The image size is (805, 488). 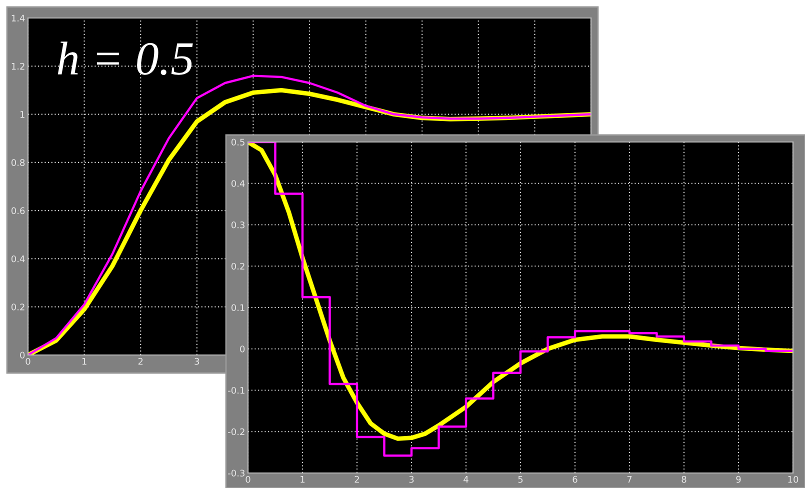 What do you see at coordinates (237, 224) in the screenshot?
I see `y-tick-label: 0.3` at bounding box center [237, 224].